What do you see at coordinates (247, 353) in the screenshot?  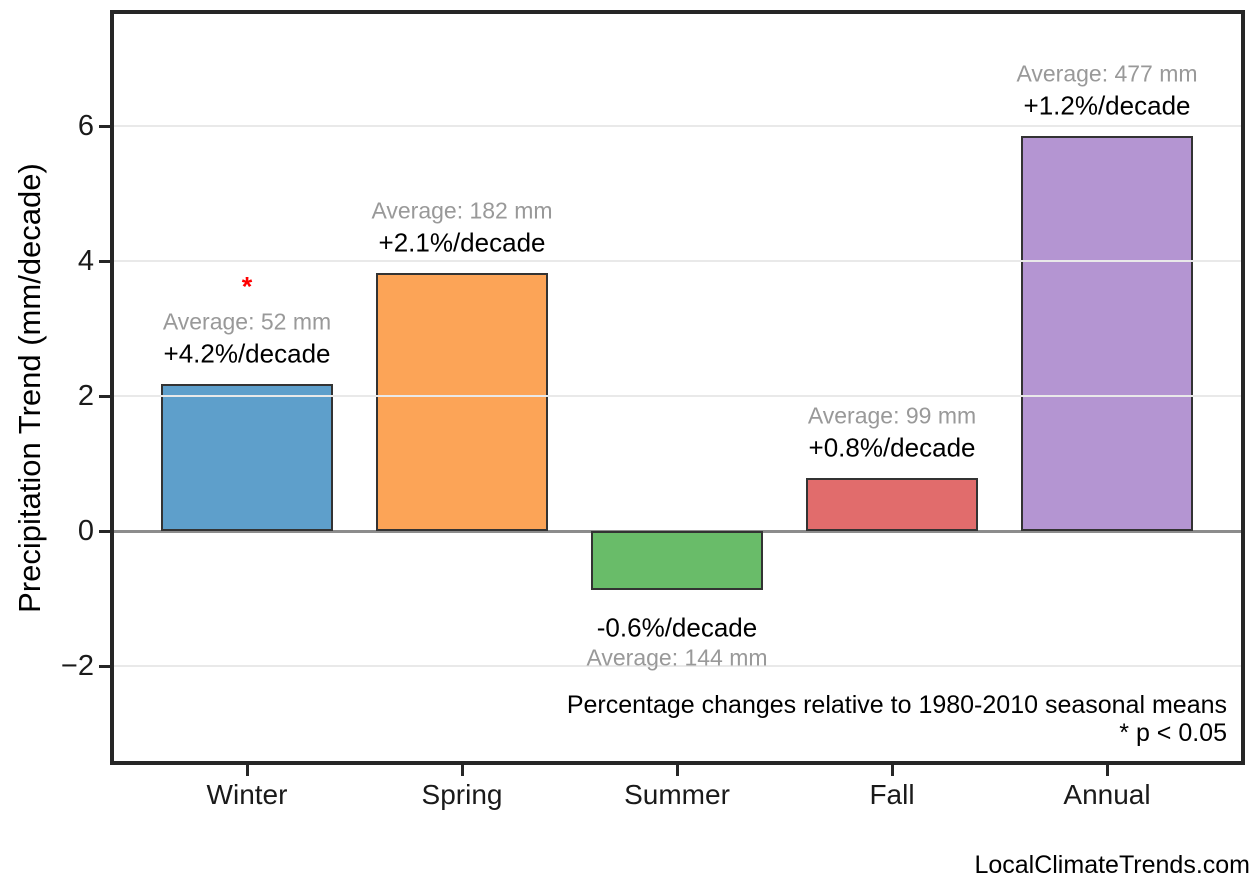 I see `bar-annotation-pct-winter: +4.2%/decade` at bounding box center [247, 353].